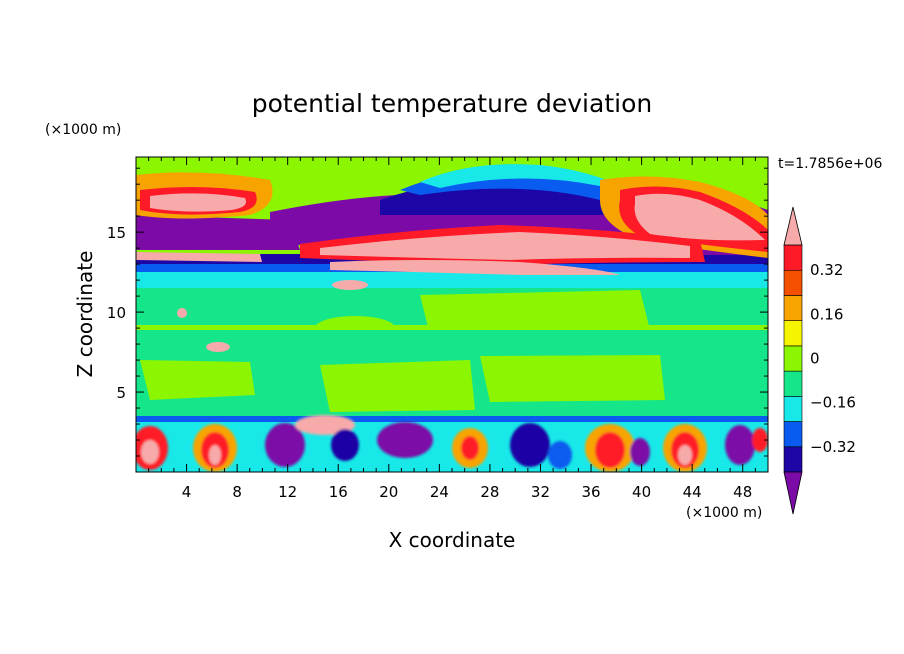 The width and height of the screenshot is (904, 654). What do you see at coordinates (641, 492) in the screenshot?
I see `x-tick-label: 40` at bounding box center [641, 492].